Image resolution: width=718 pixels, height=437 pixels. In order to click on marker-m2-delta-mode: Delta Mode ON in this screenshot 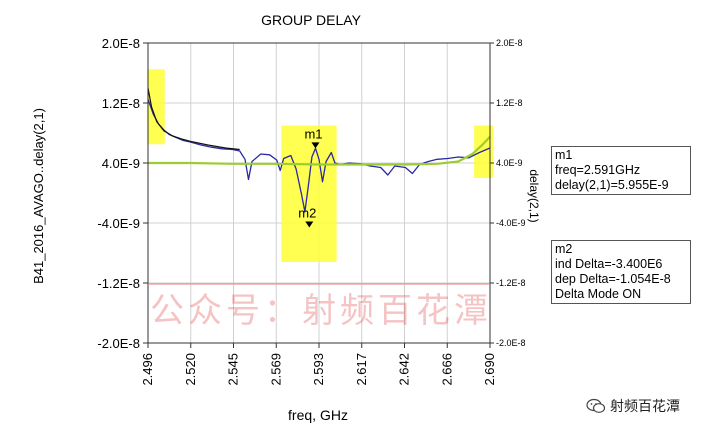, I will do `click(598, 294)`.